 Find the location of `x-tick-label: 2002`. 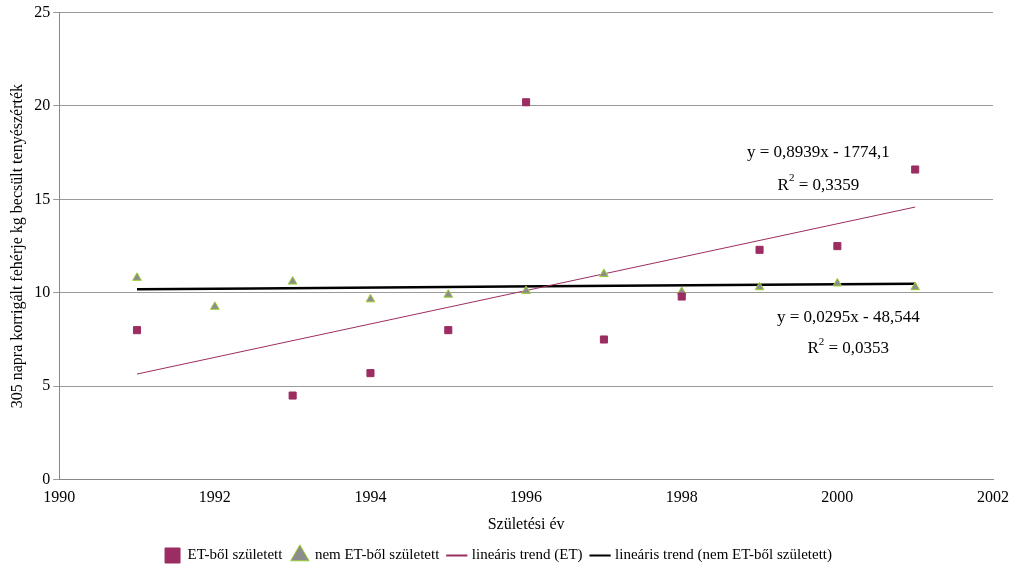

x-tick-label: 2002 is located at coordinates (993, 497).